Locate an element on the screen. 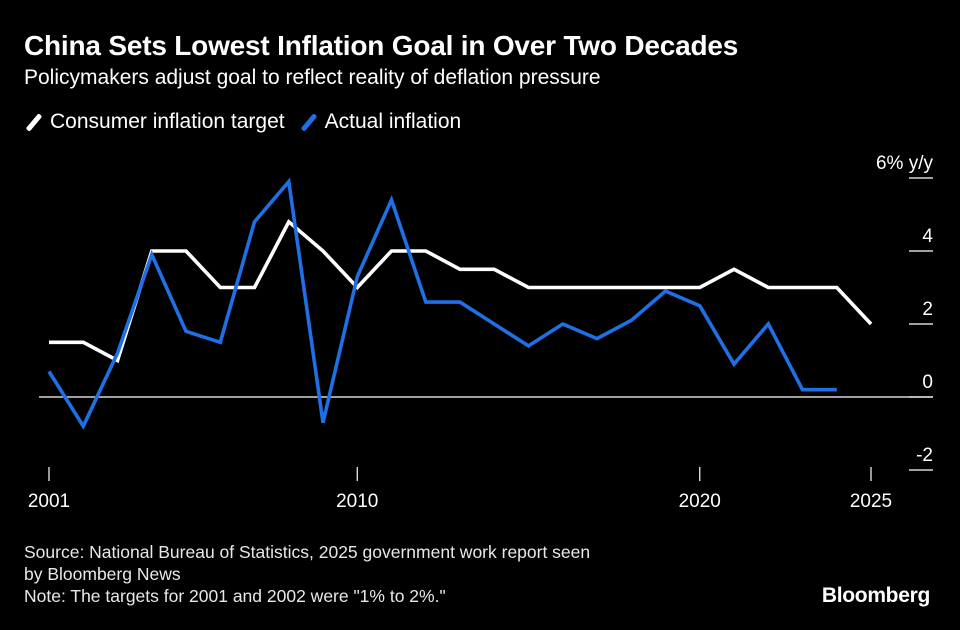 The image size is (960, 630). legend-label-actual: Actual inflation is located at coordinates (393, 121).